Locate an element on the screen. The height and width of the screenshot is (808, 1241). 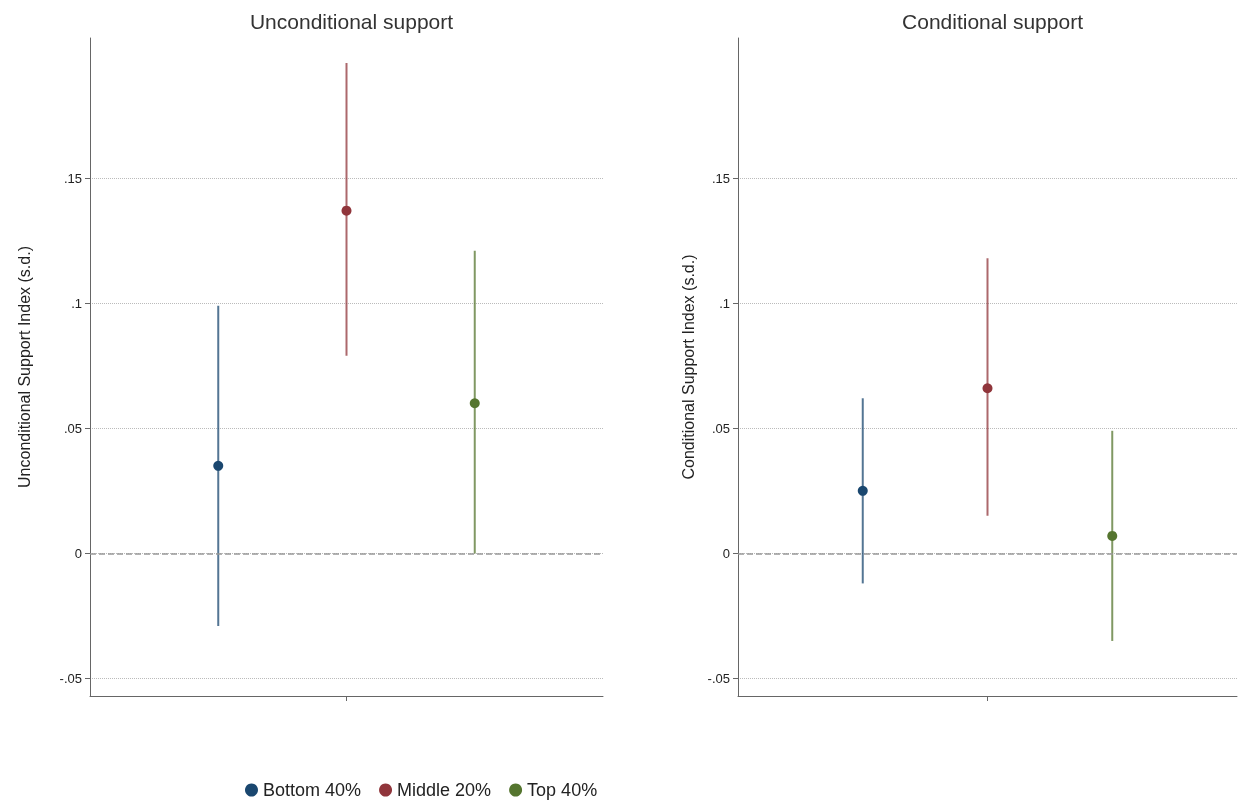
chart-title: Conditional support is located at coordinates (993, 21).